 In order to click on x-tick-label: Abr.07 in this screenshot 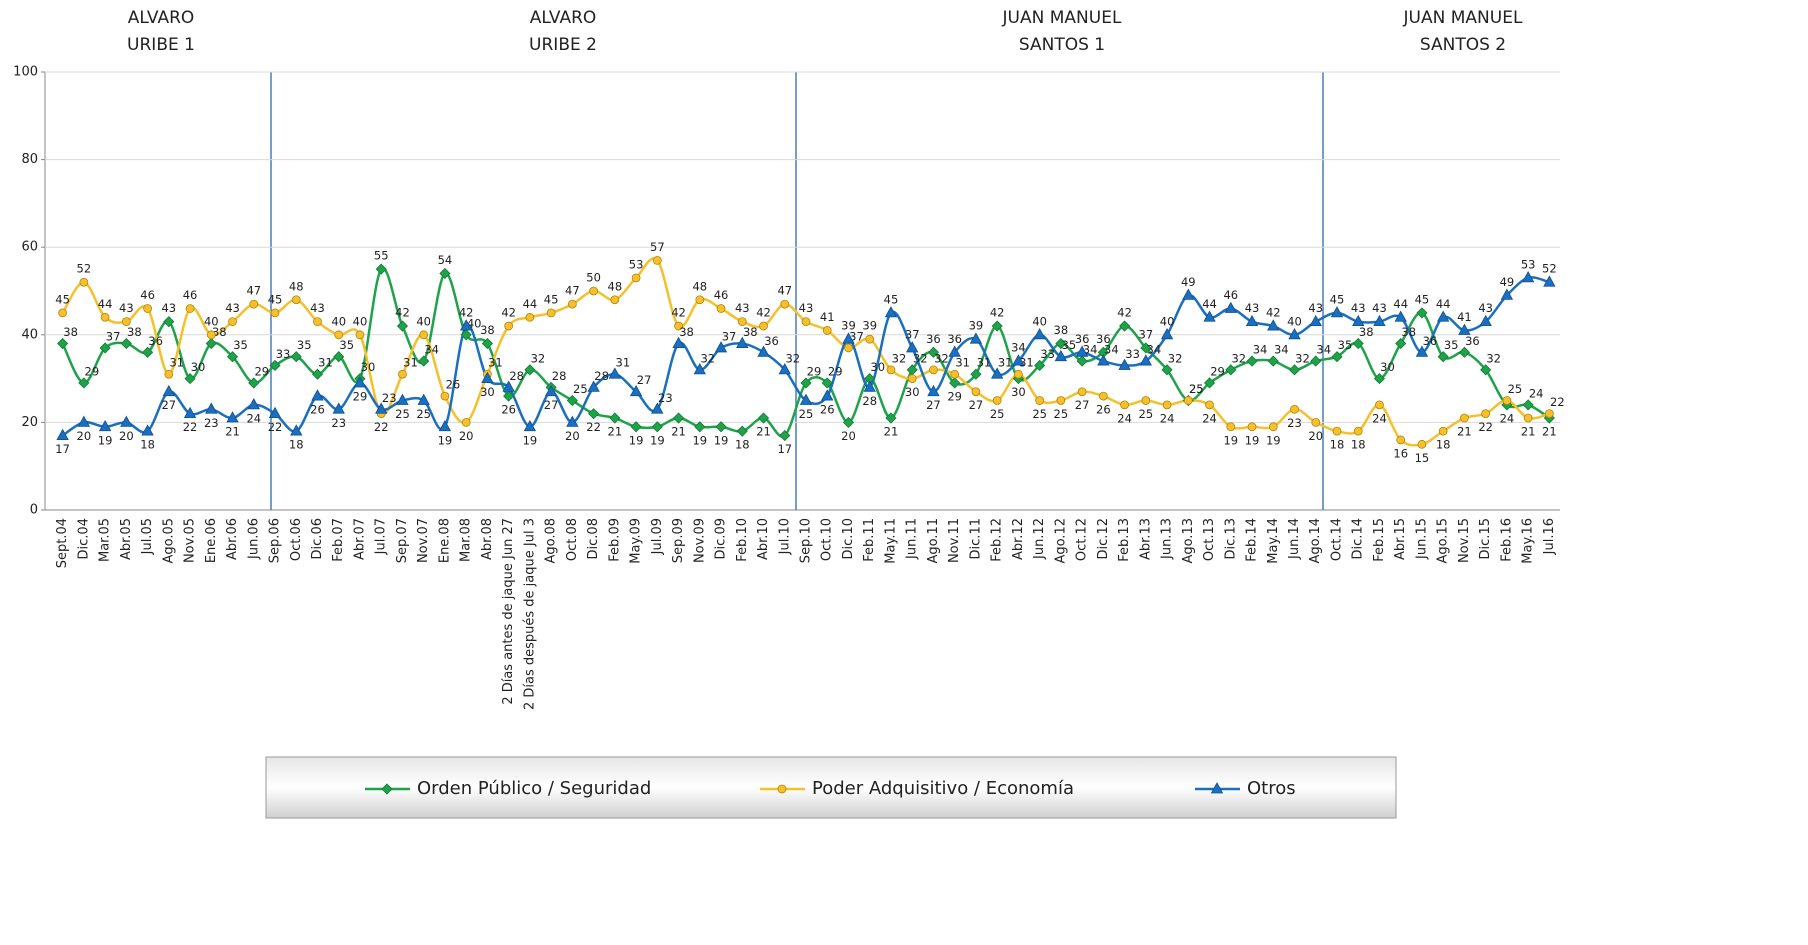, I will do `click(359, 539)`.